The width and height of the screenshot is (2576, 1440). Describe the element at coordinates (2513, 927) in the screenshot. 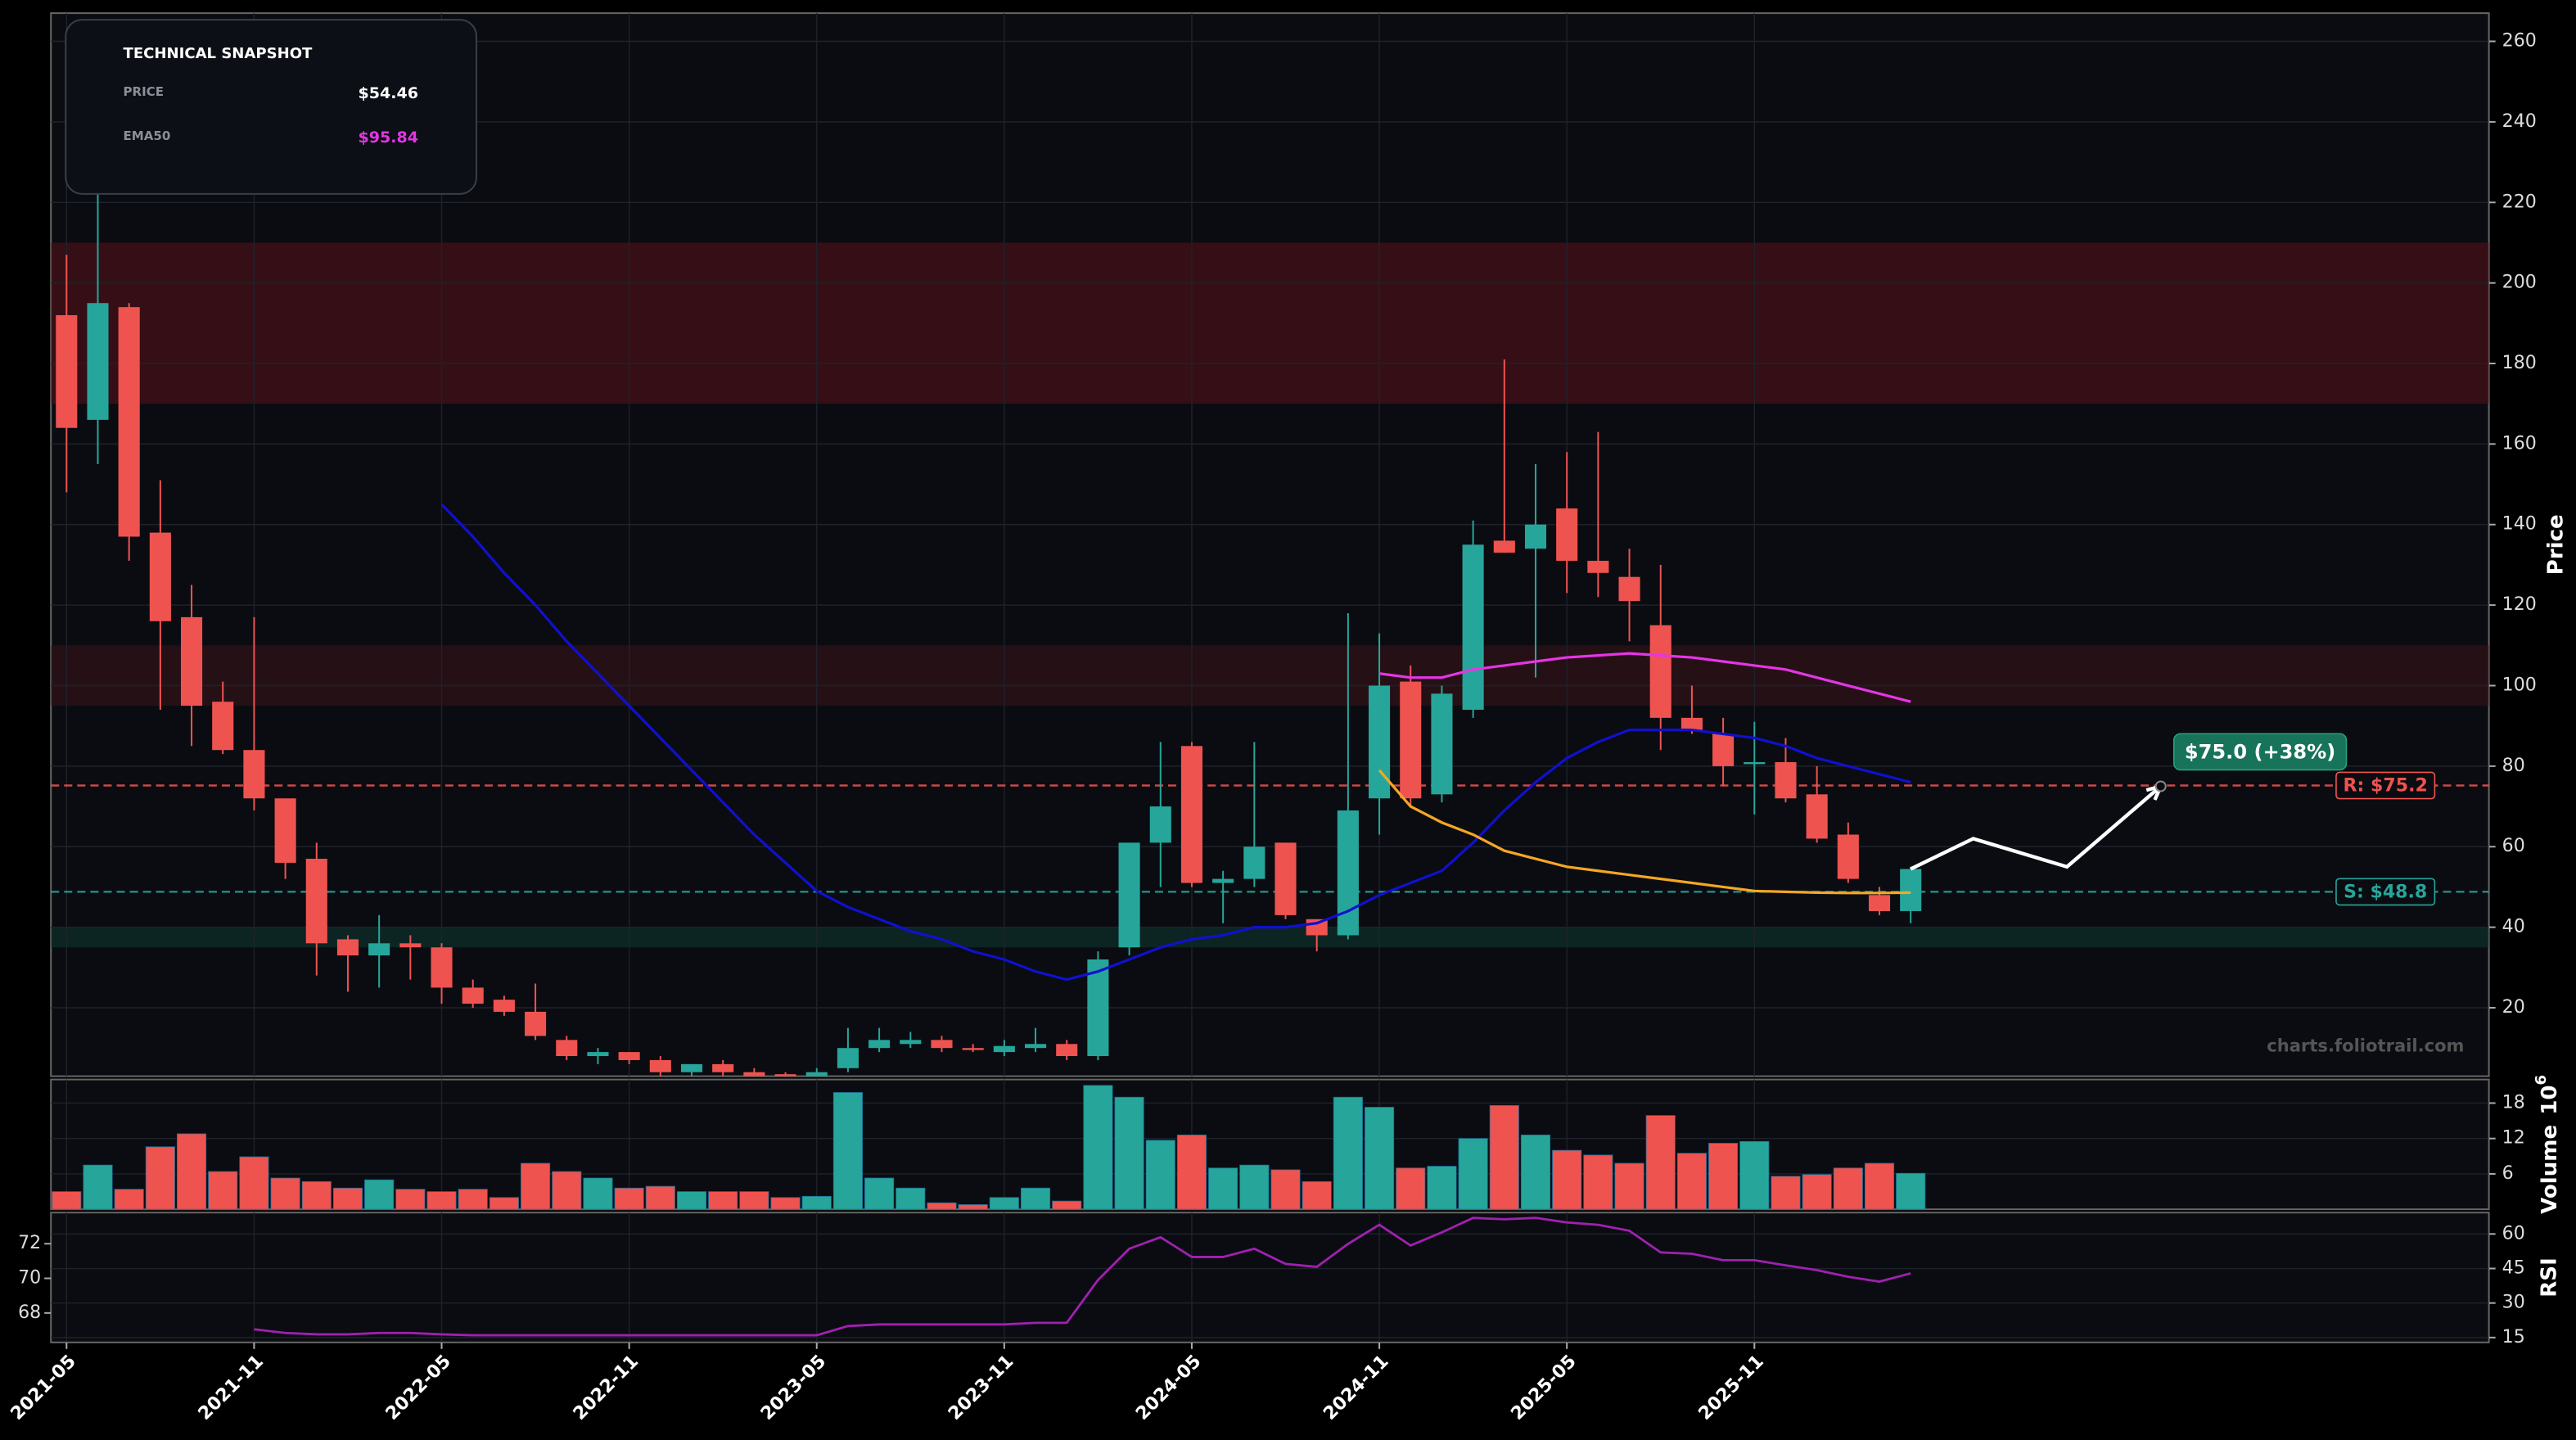

I see `y-tick-label: 40` at that location.